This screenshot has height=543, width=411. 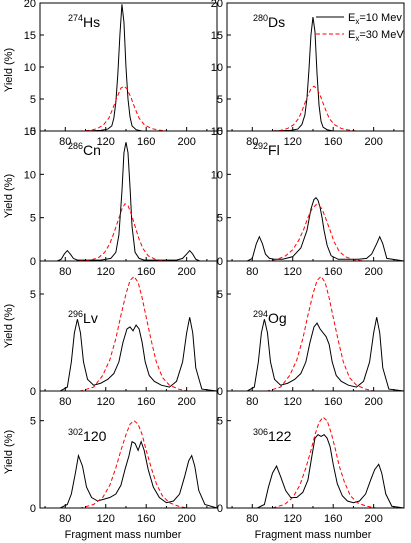 I want to click on panel-ds: 80 120 160 200 0 5 10 15 20 280Ds, so click(x=308, y=74).